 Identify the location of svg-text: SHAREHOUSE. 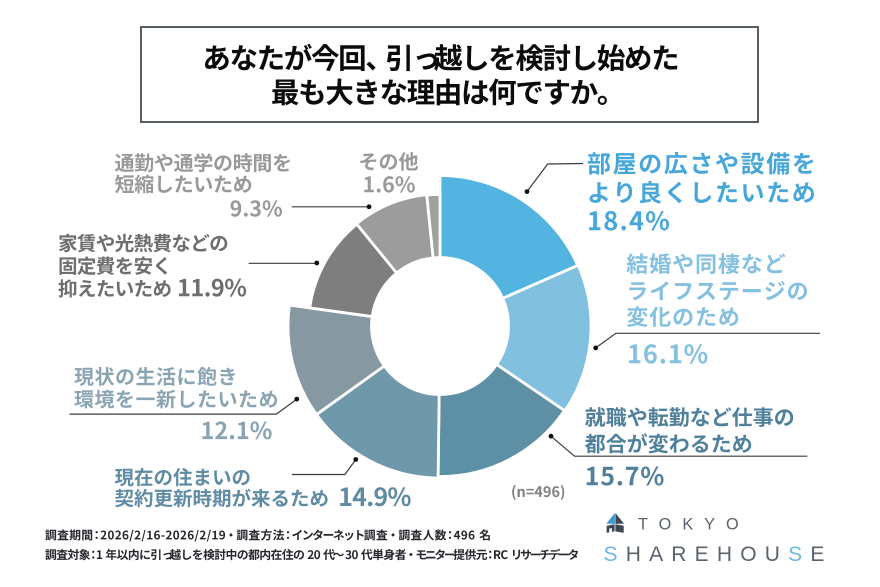
(718, 554).